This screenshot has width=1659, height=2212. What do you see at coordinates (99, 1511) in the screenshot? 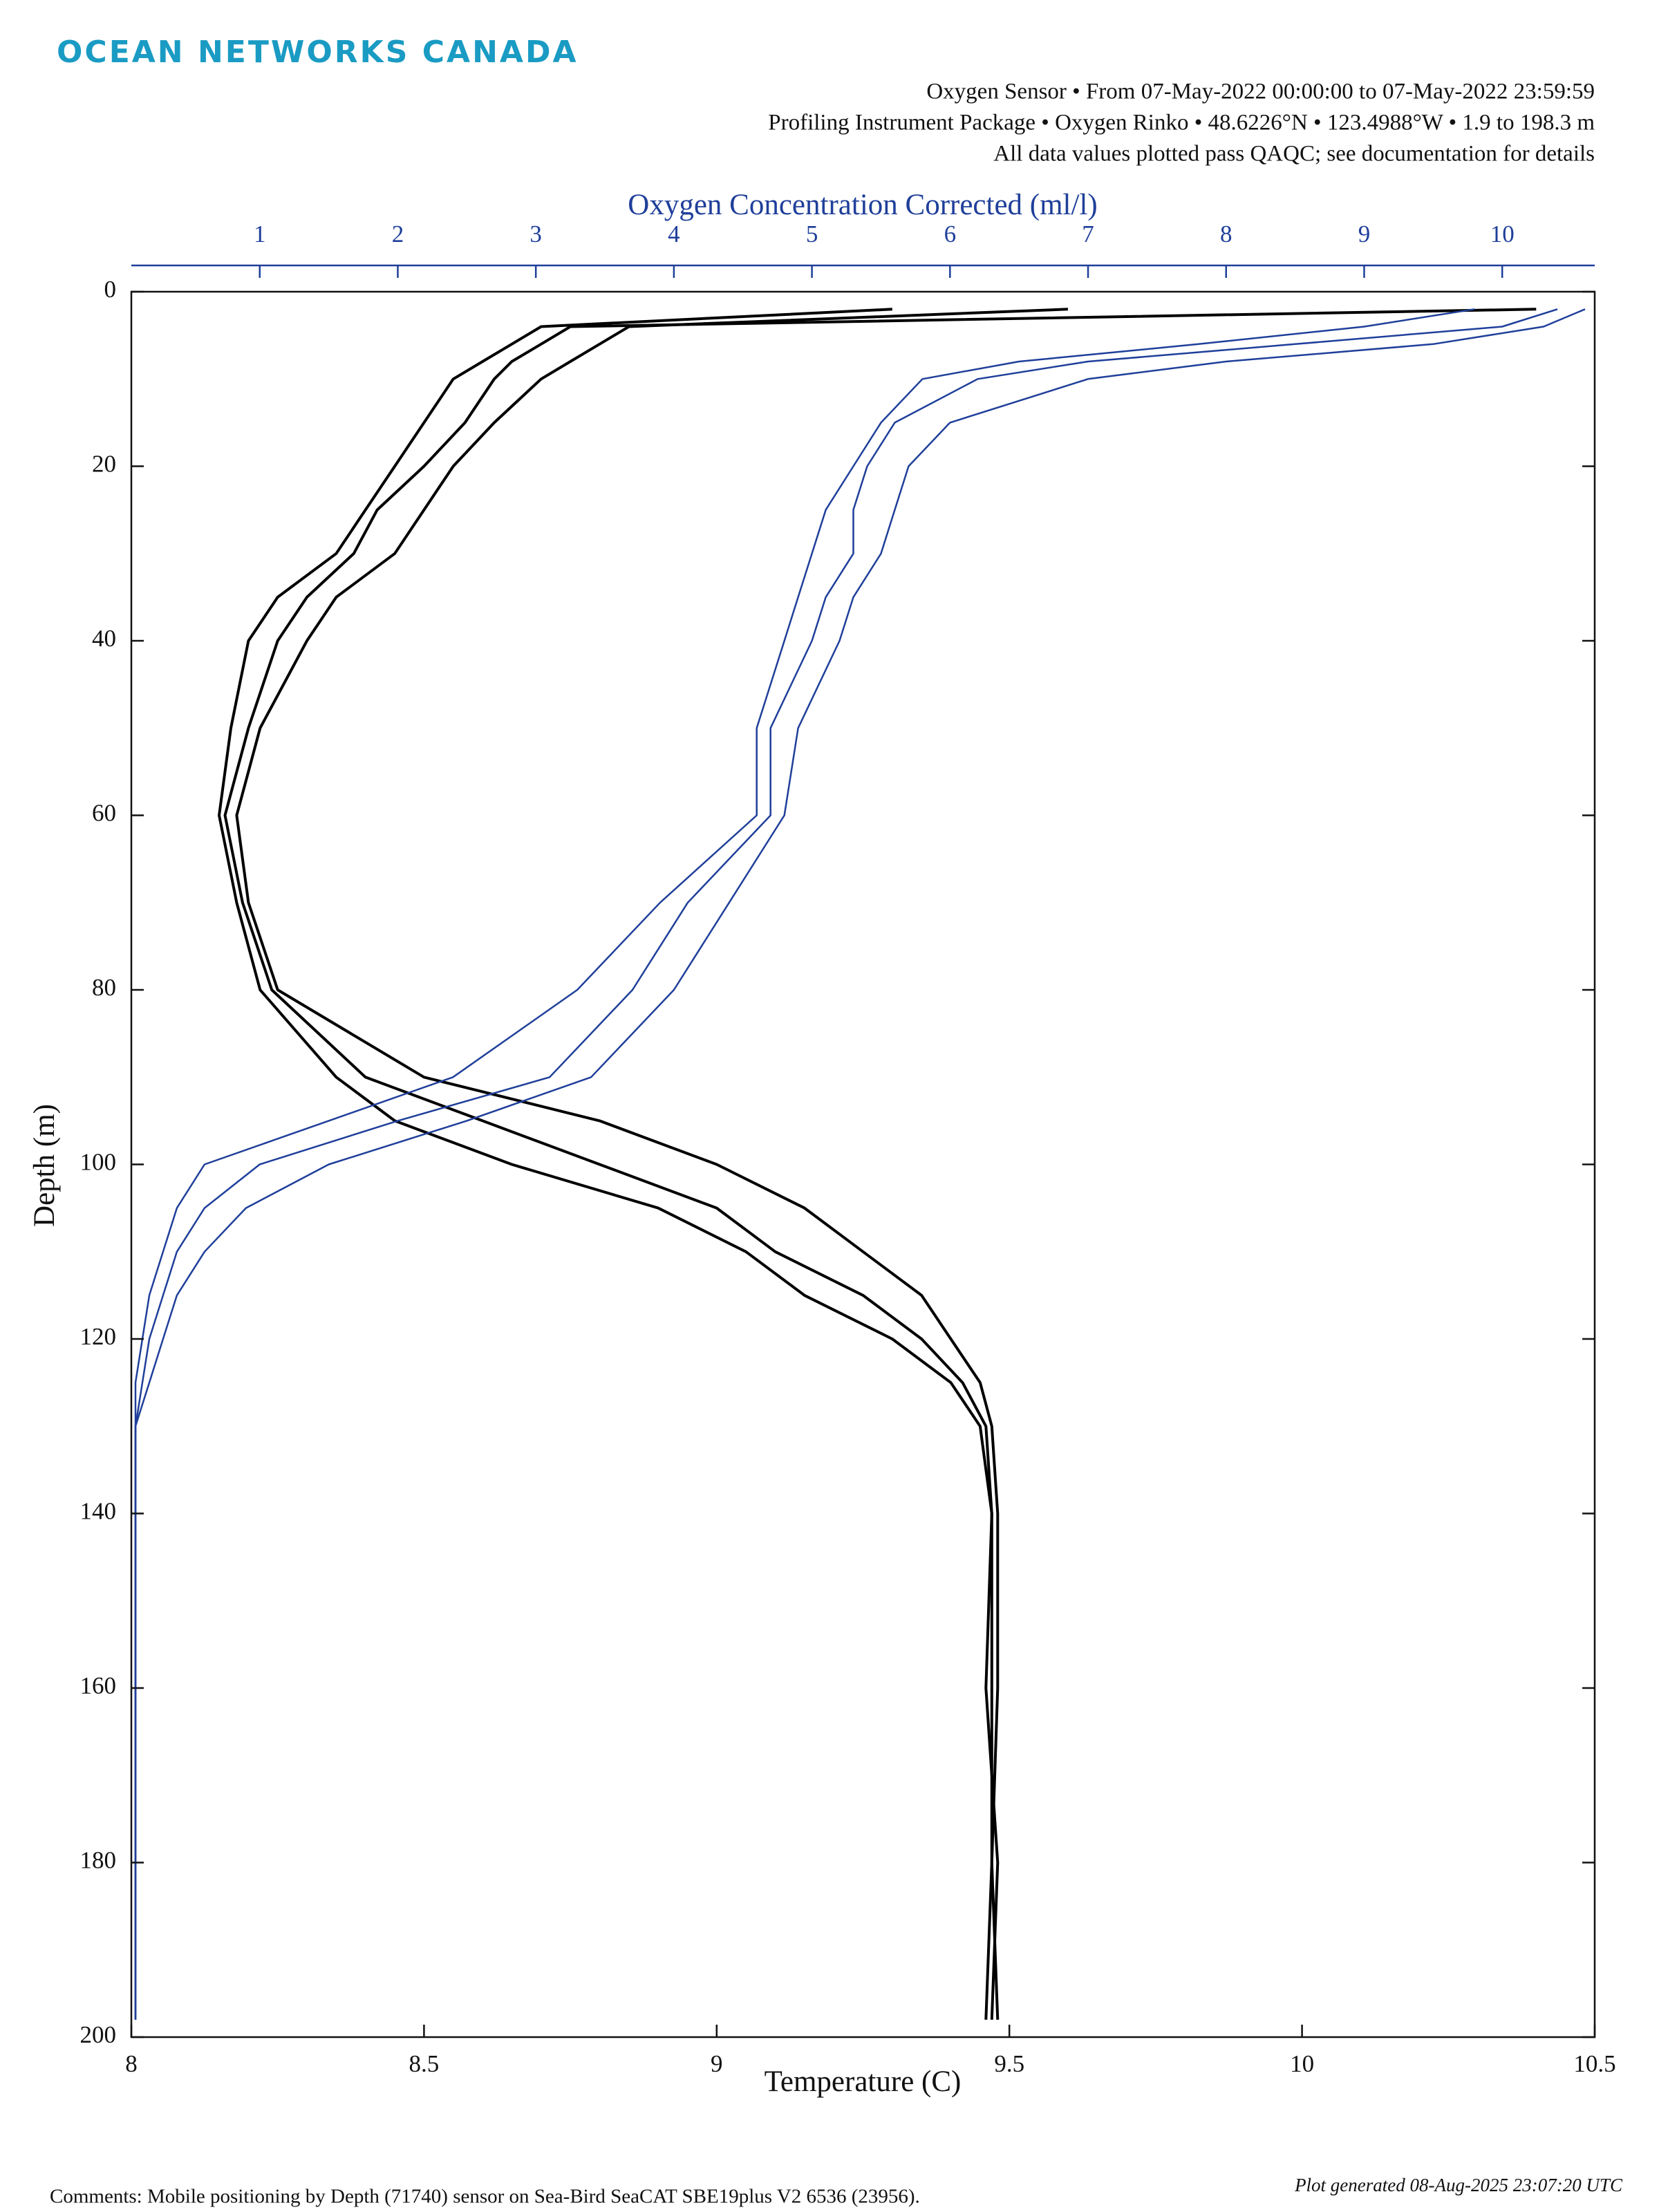
I see `y-tick-label: 140` at bounding box center [99, 1511].